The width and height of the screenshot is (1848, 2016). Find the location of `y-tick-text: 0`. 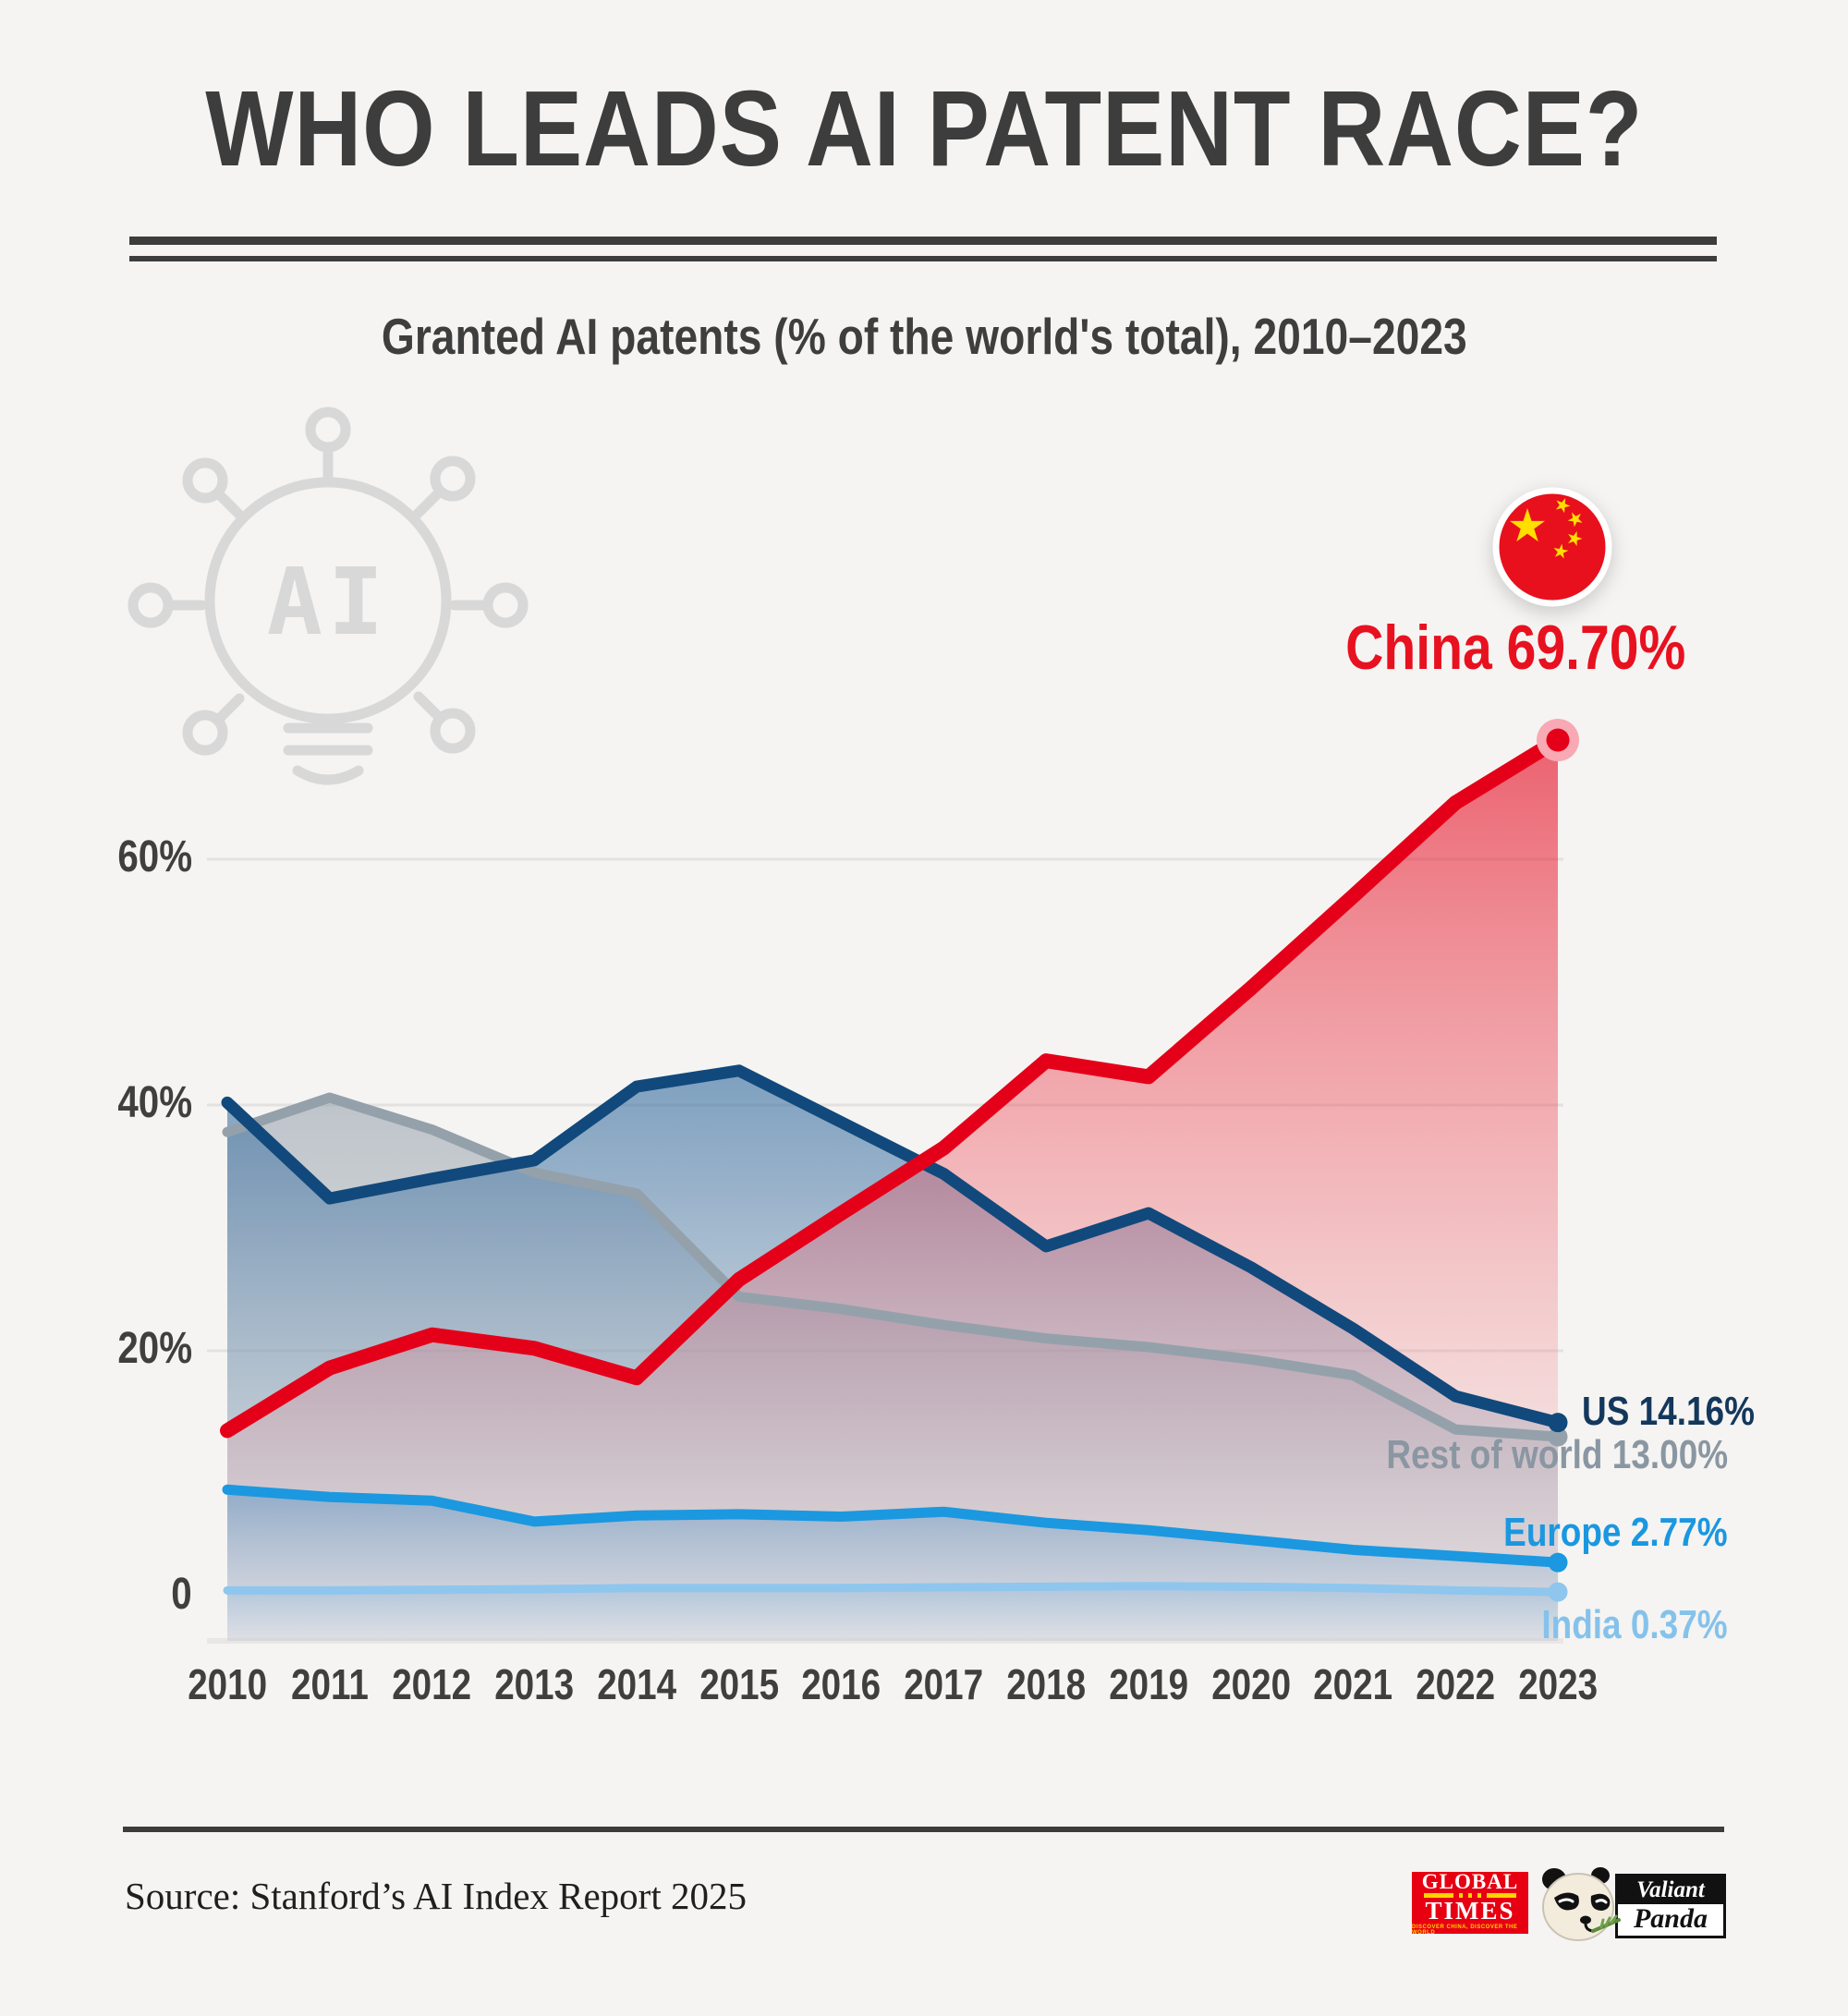

y-tick-text: 0 is located at coordinates (181, 1594).